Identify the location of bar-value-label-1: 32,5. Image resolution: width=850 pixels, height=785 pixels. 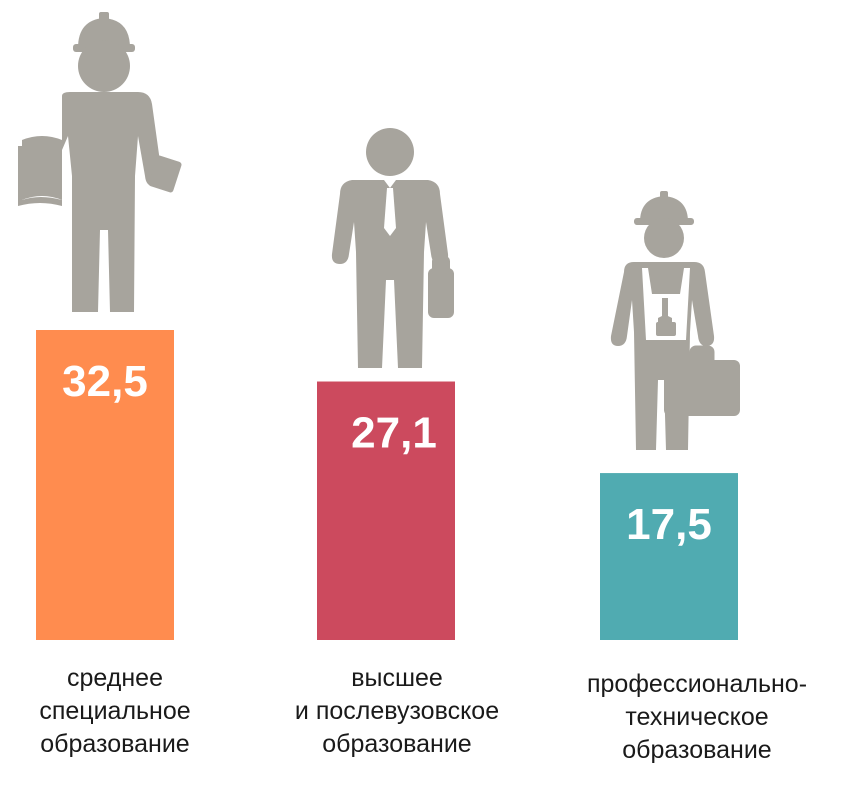
(105, 381).